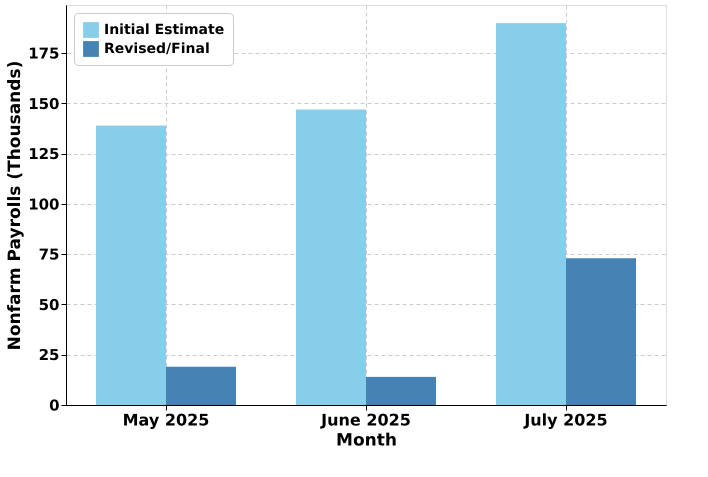 Image resolution: width=708 pixels, height=477 pixels. Describe the element at coordinates (44, 103) in the screenshot. I see `y-tick-label: 150` at that location.